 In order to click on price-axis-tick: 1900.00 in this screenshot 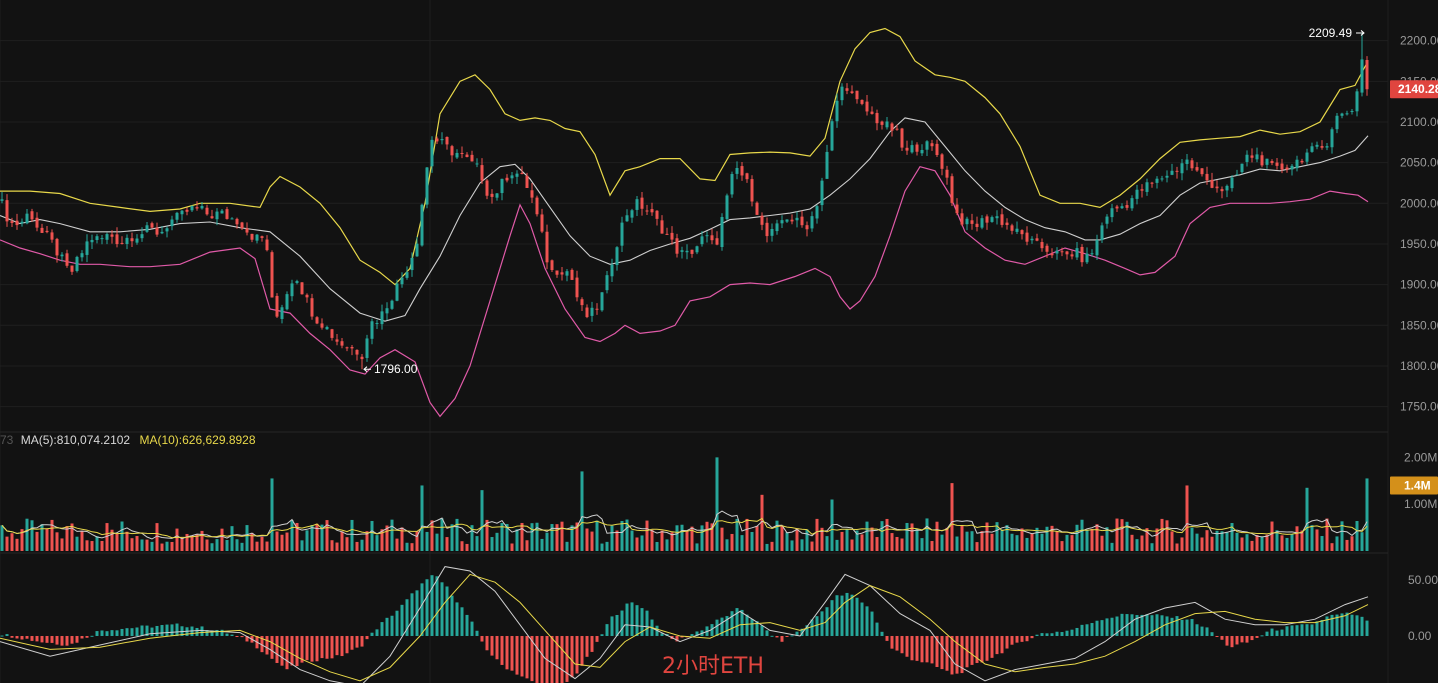, I will do `click(1419, 285)`.